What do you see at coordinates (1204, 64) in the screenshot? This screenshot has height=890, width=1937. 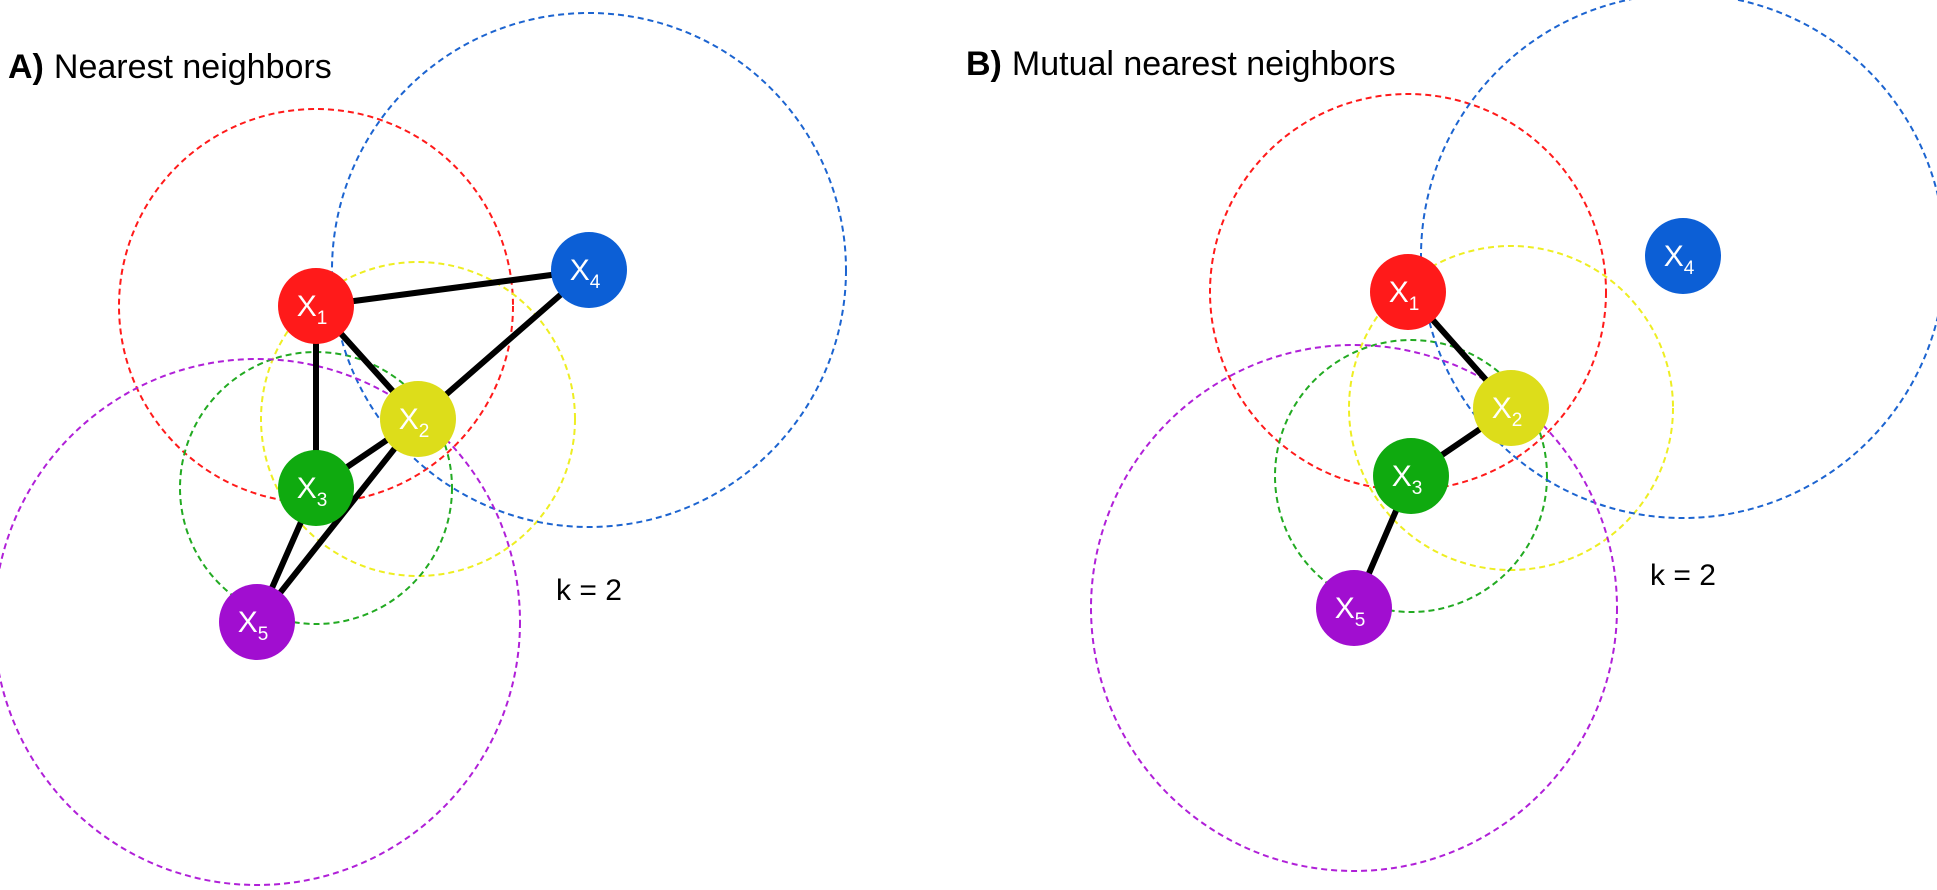 I see `panel-title-text: Mutual nearest neighbors` at bounding box center [1204, 64].